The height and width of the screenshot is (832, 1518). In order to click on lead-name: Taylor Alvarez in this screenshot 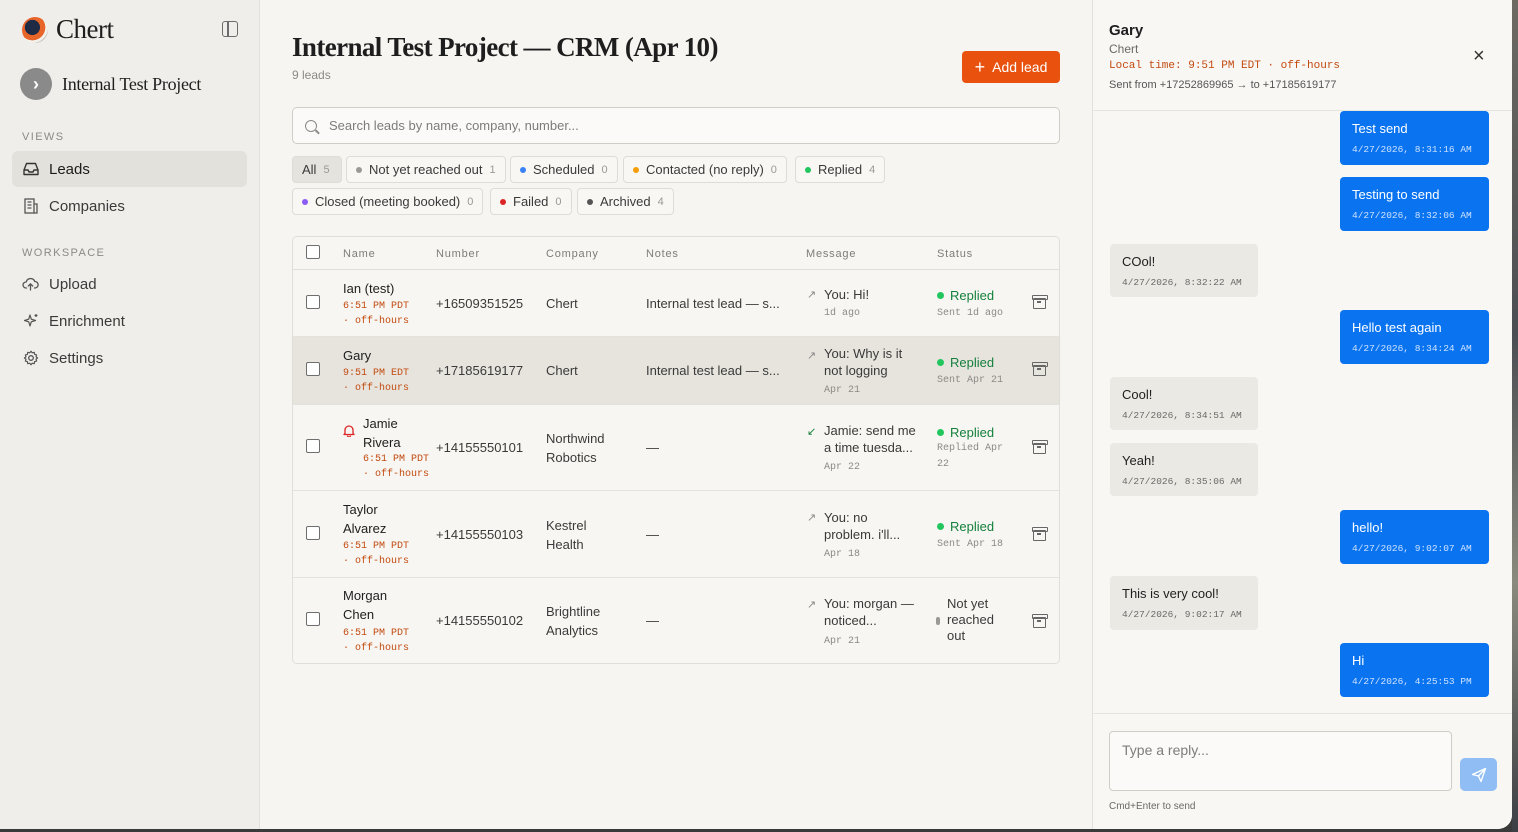, I will do `click(365, 519)`.